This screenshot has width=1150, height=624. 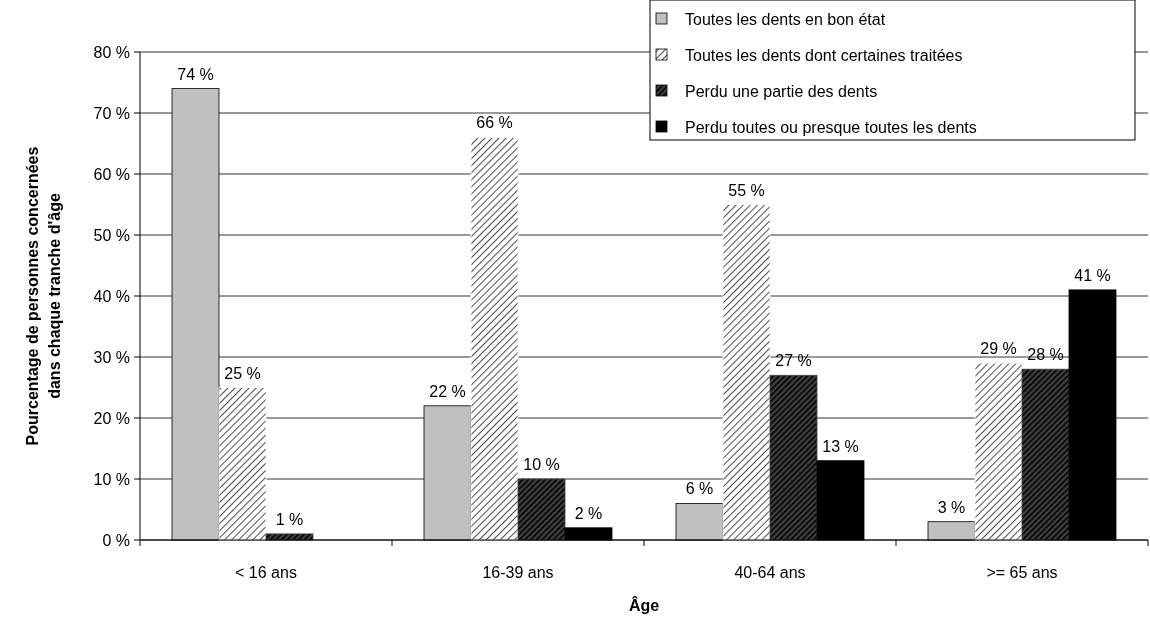 What do you see at coordinates (111, 174) in the screenshot?
I see `y-tick-label: 60 %` at bounding box center [111, 174].